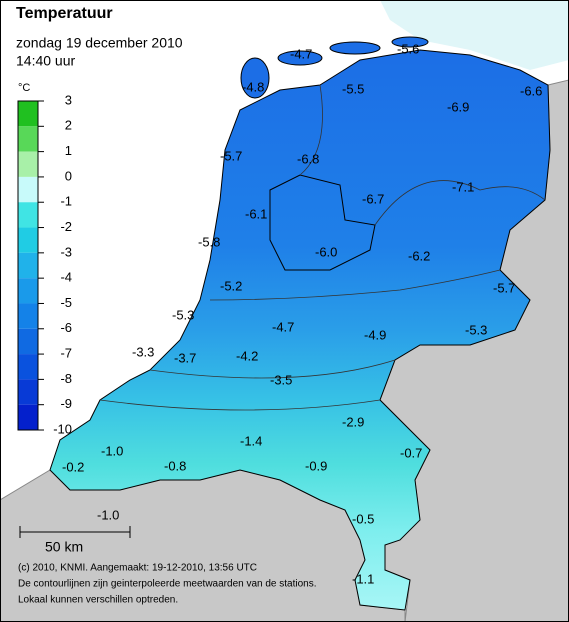 The height and width of the screenshot is (622, 569). Describe the element at coordinates (363, 518) in the screenshot. I see `station-value: -0.5` at that location.